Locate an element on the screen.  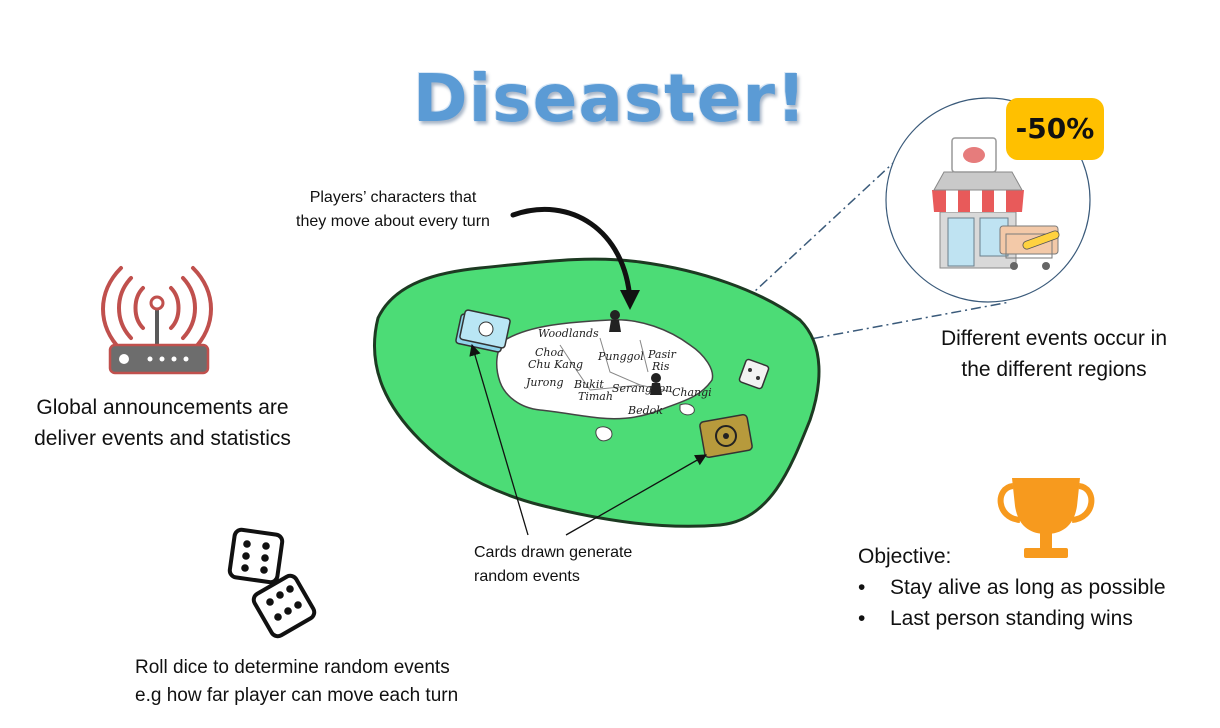
page-title: Diseaster! is located at coordinates (610, 98).